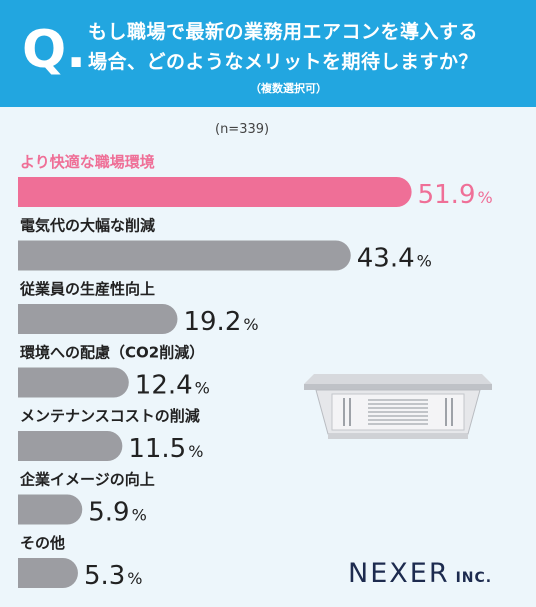 This screenshot has height=607, width=536. Describe the element at coordinates (394, 259) in the screenshot. I see `value-label: 43.4%` at that location.